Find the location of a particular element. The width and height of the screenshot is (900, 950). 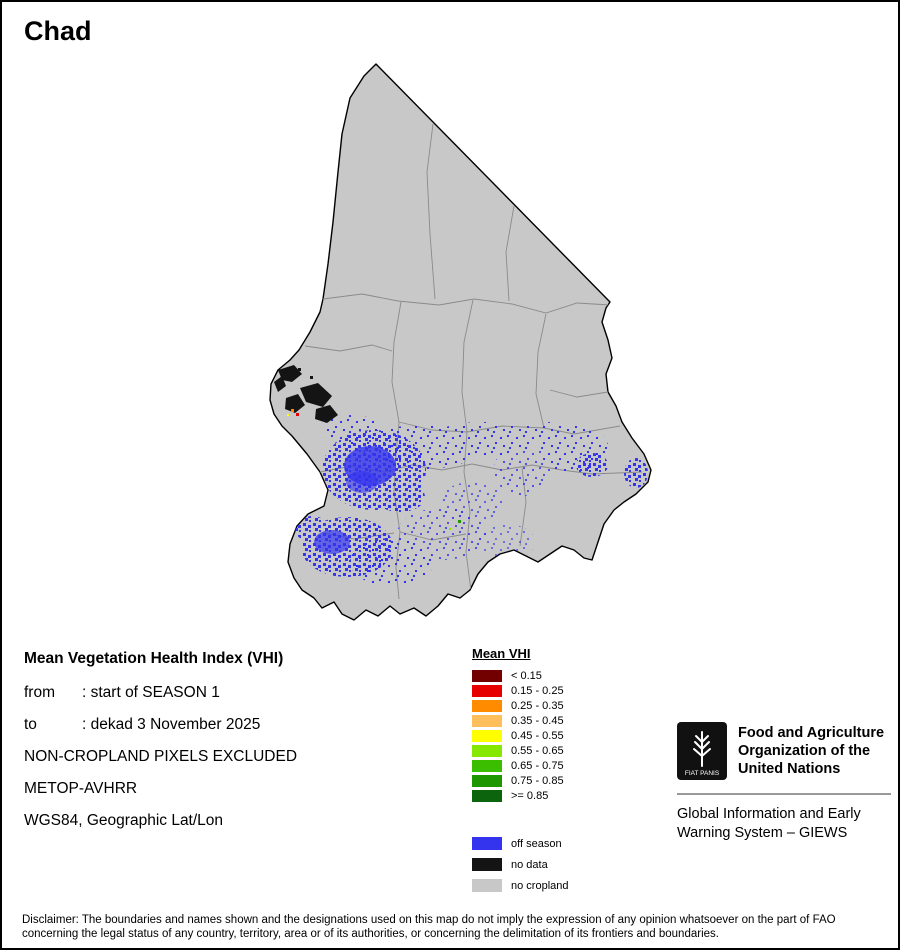

legend-row: off season is located at coordinates (520, 843).